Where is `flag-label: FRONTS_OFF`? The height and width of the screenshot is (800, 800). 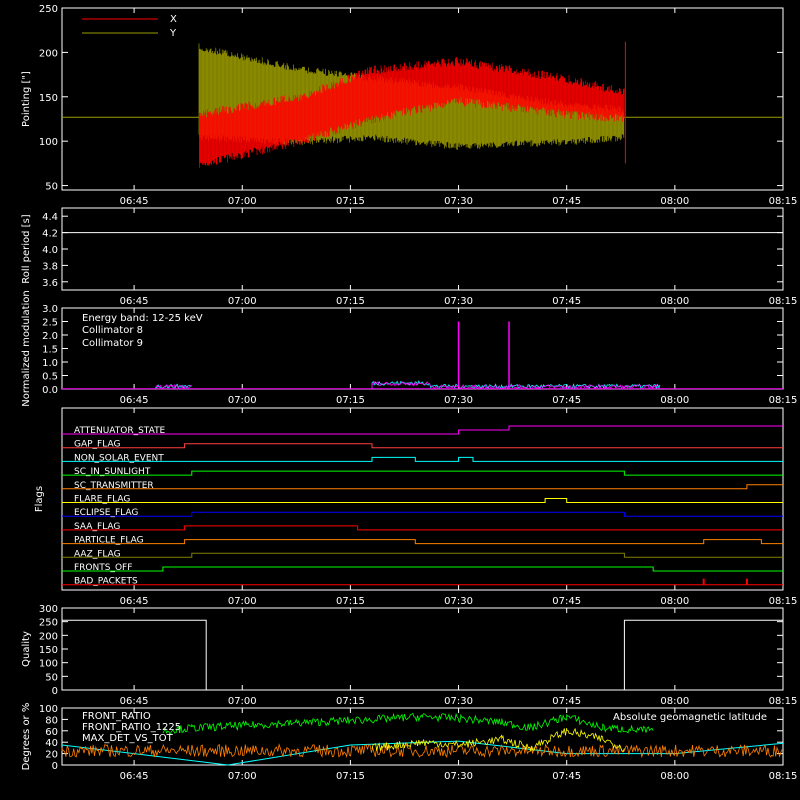
flag-label: FRONTS_OFF is located at coordinates (103, 568).